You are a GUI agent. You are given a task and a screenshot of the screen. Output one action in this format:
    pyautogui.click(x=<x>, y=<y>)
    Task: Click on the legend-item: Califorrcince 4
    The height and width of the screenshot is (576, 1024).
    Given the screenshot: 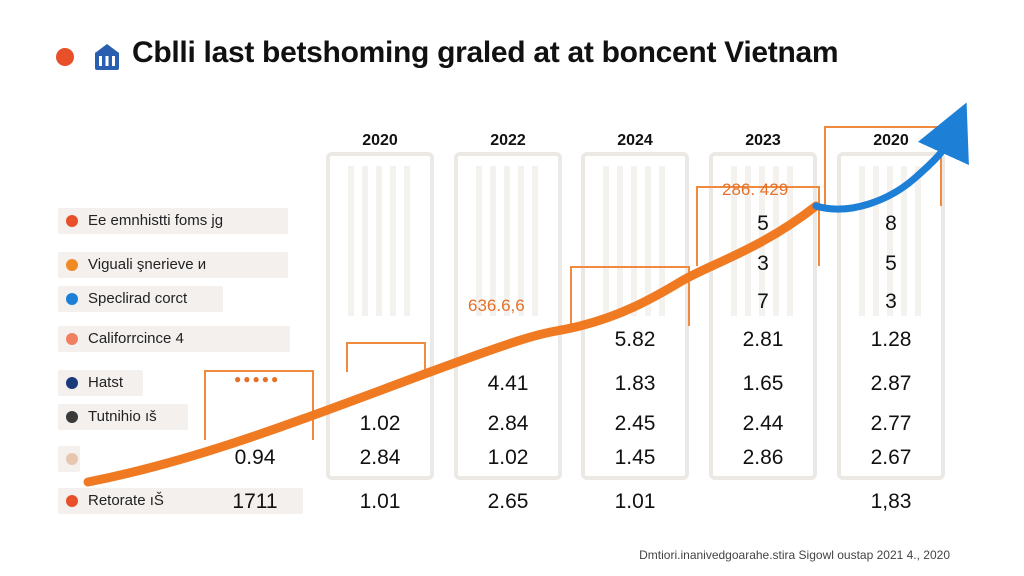 What is the action you would take?
    pyautogui.click(x=174, y=339)
    